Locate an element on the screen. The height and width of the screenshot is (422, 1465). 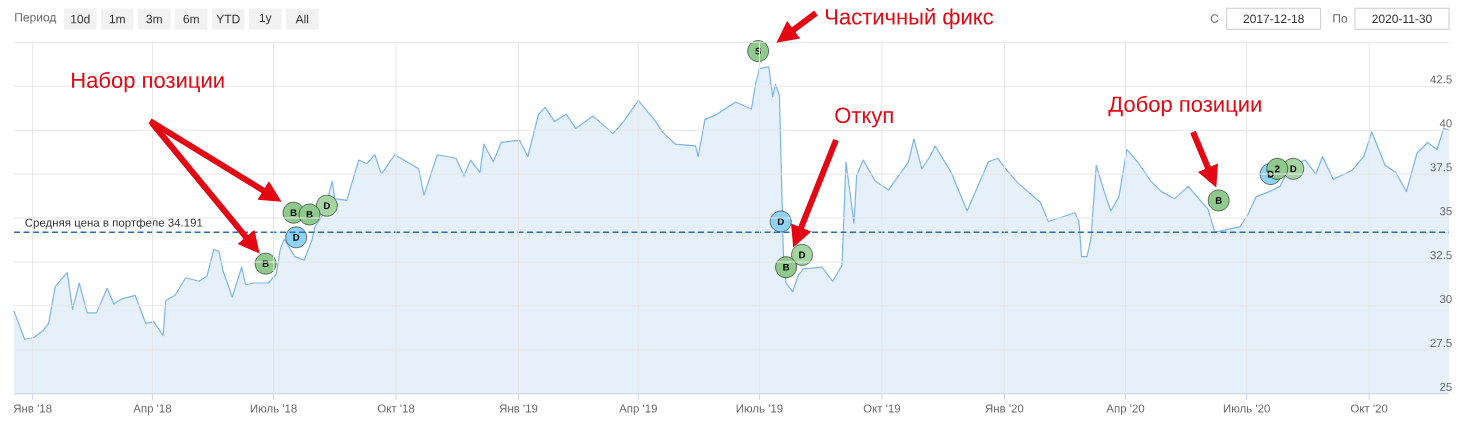
text: All is located at coordinates (302, 19).